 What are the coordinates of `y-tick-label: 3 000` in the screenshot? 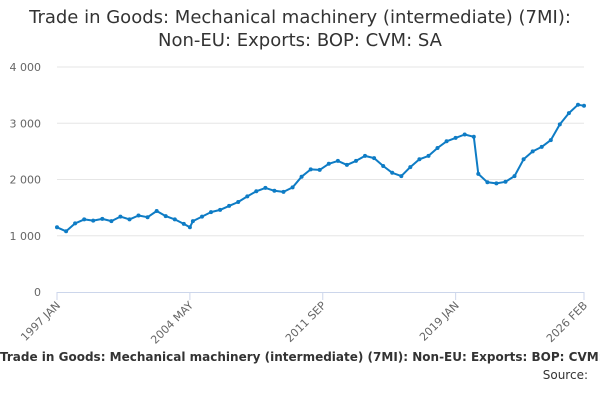 It's located at (26, 123).